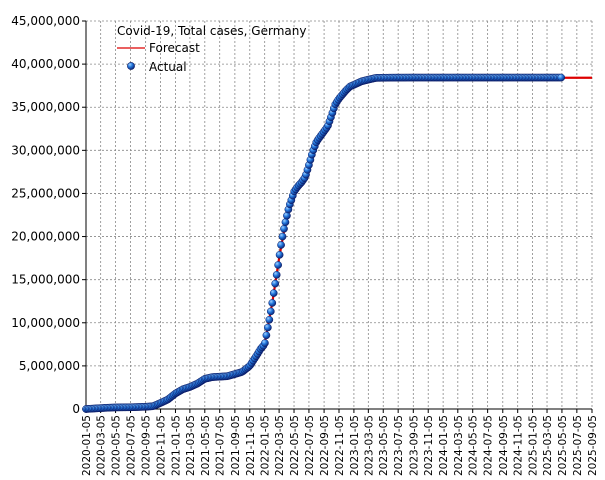 Image resolution: width=605 pixels, height=480 pixels. I want to click on y-tick-label: 45,000,000, so click(45, 21).